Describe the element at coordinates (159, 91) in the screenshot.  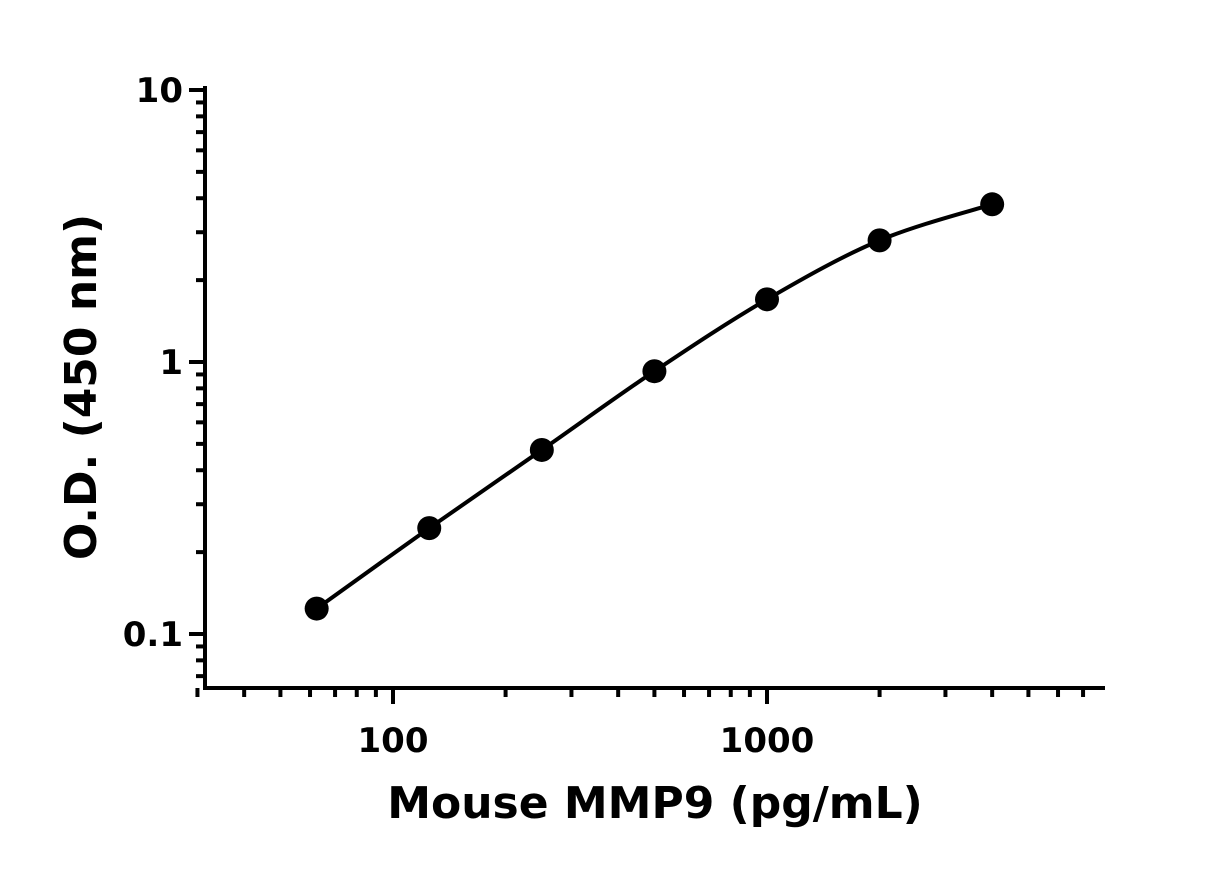
I see `y-tick-label: 10` at that location.